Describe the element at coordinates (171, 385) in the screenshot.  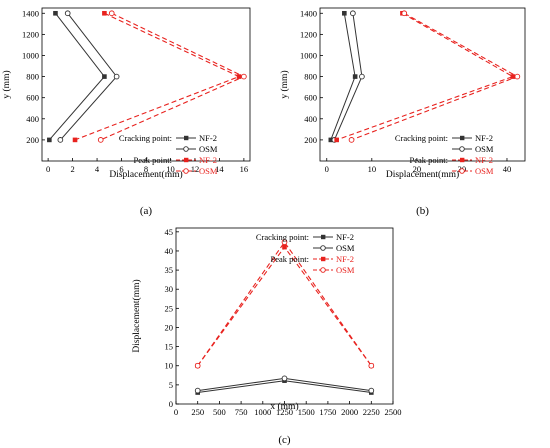
I see `y-tick-label: 5` at that location.